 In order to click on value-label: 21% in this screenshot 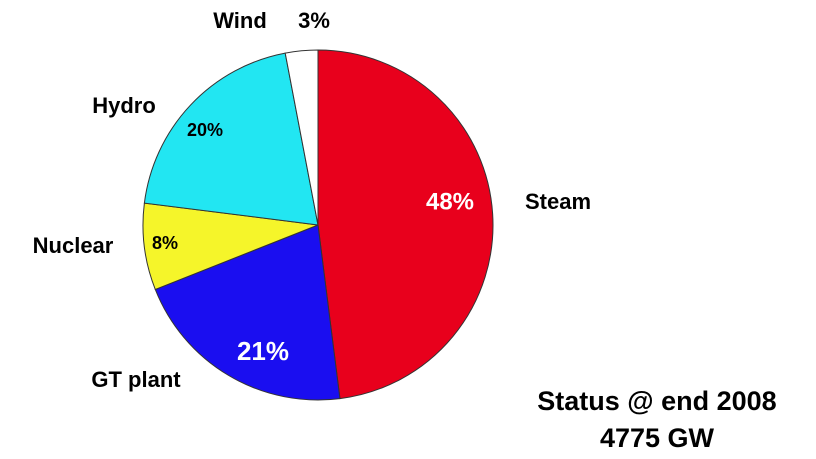, I will do `click(263, 351)`.